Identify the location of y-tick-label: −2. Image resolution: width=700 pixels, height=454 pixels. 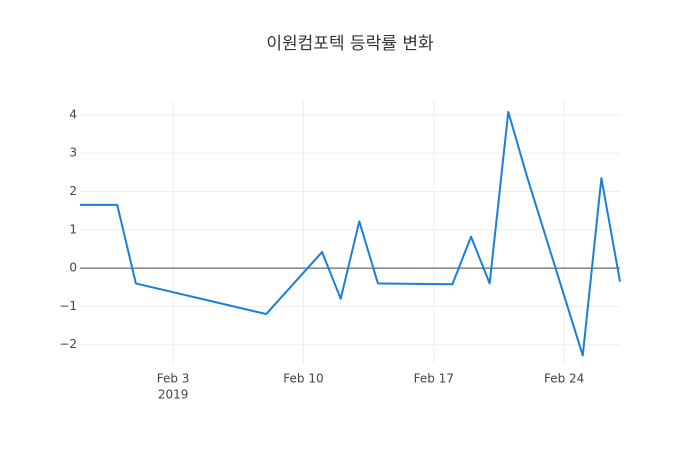
(68, 344).